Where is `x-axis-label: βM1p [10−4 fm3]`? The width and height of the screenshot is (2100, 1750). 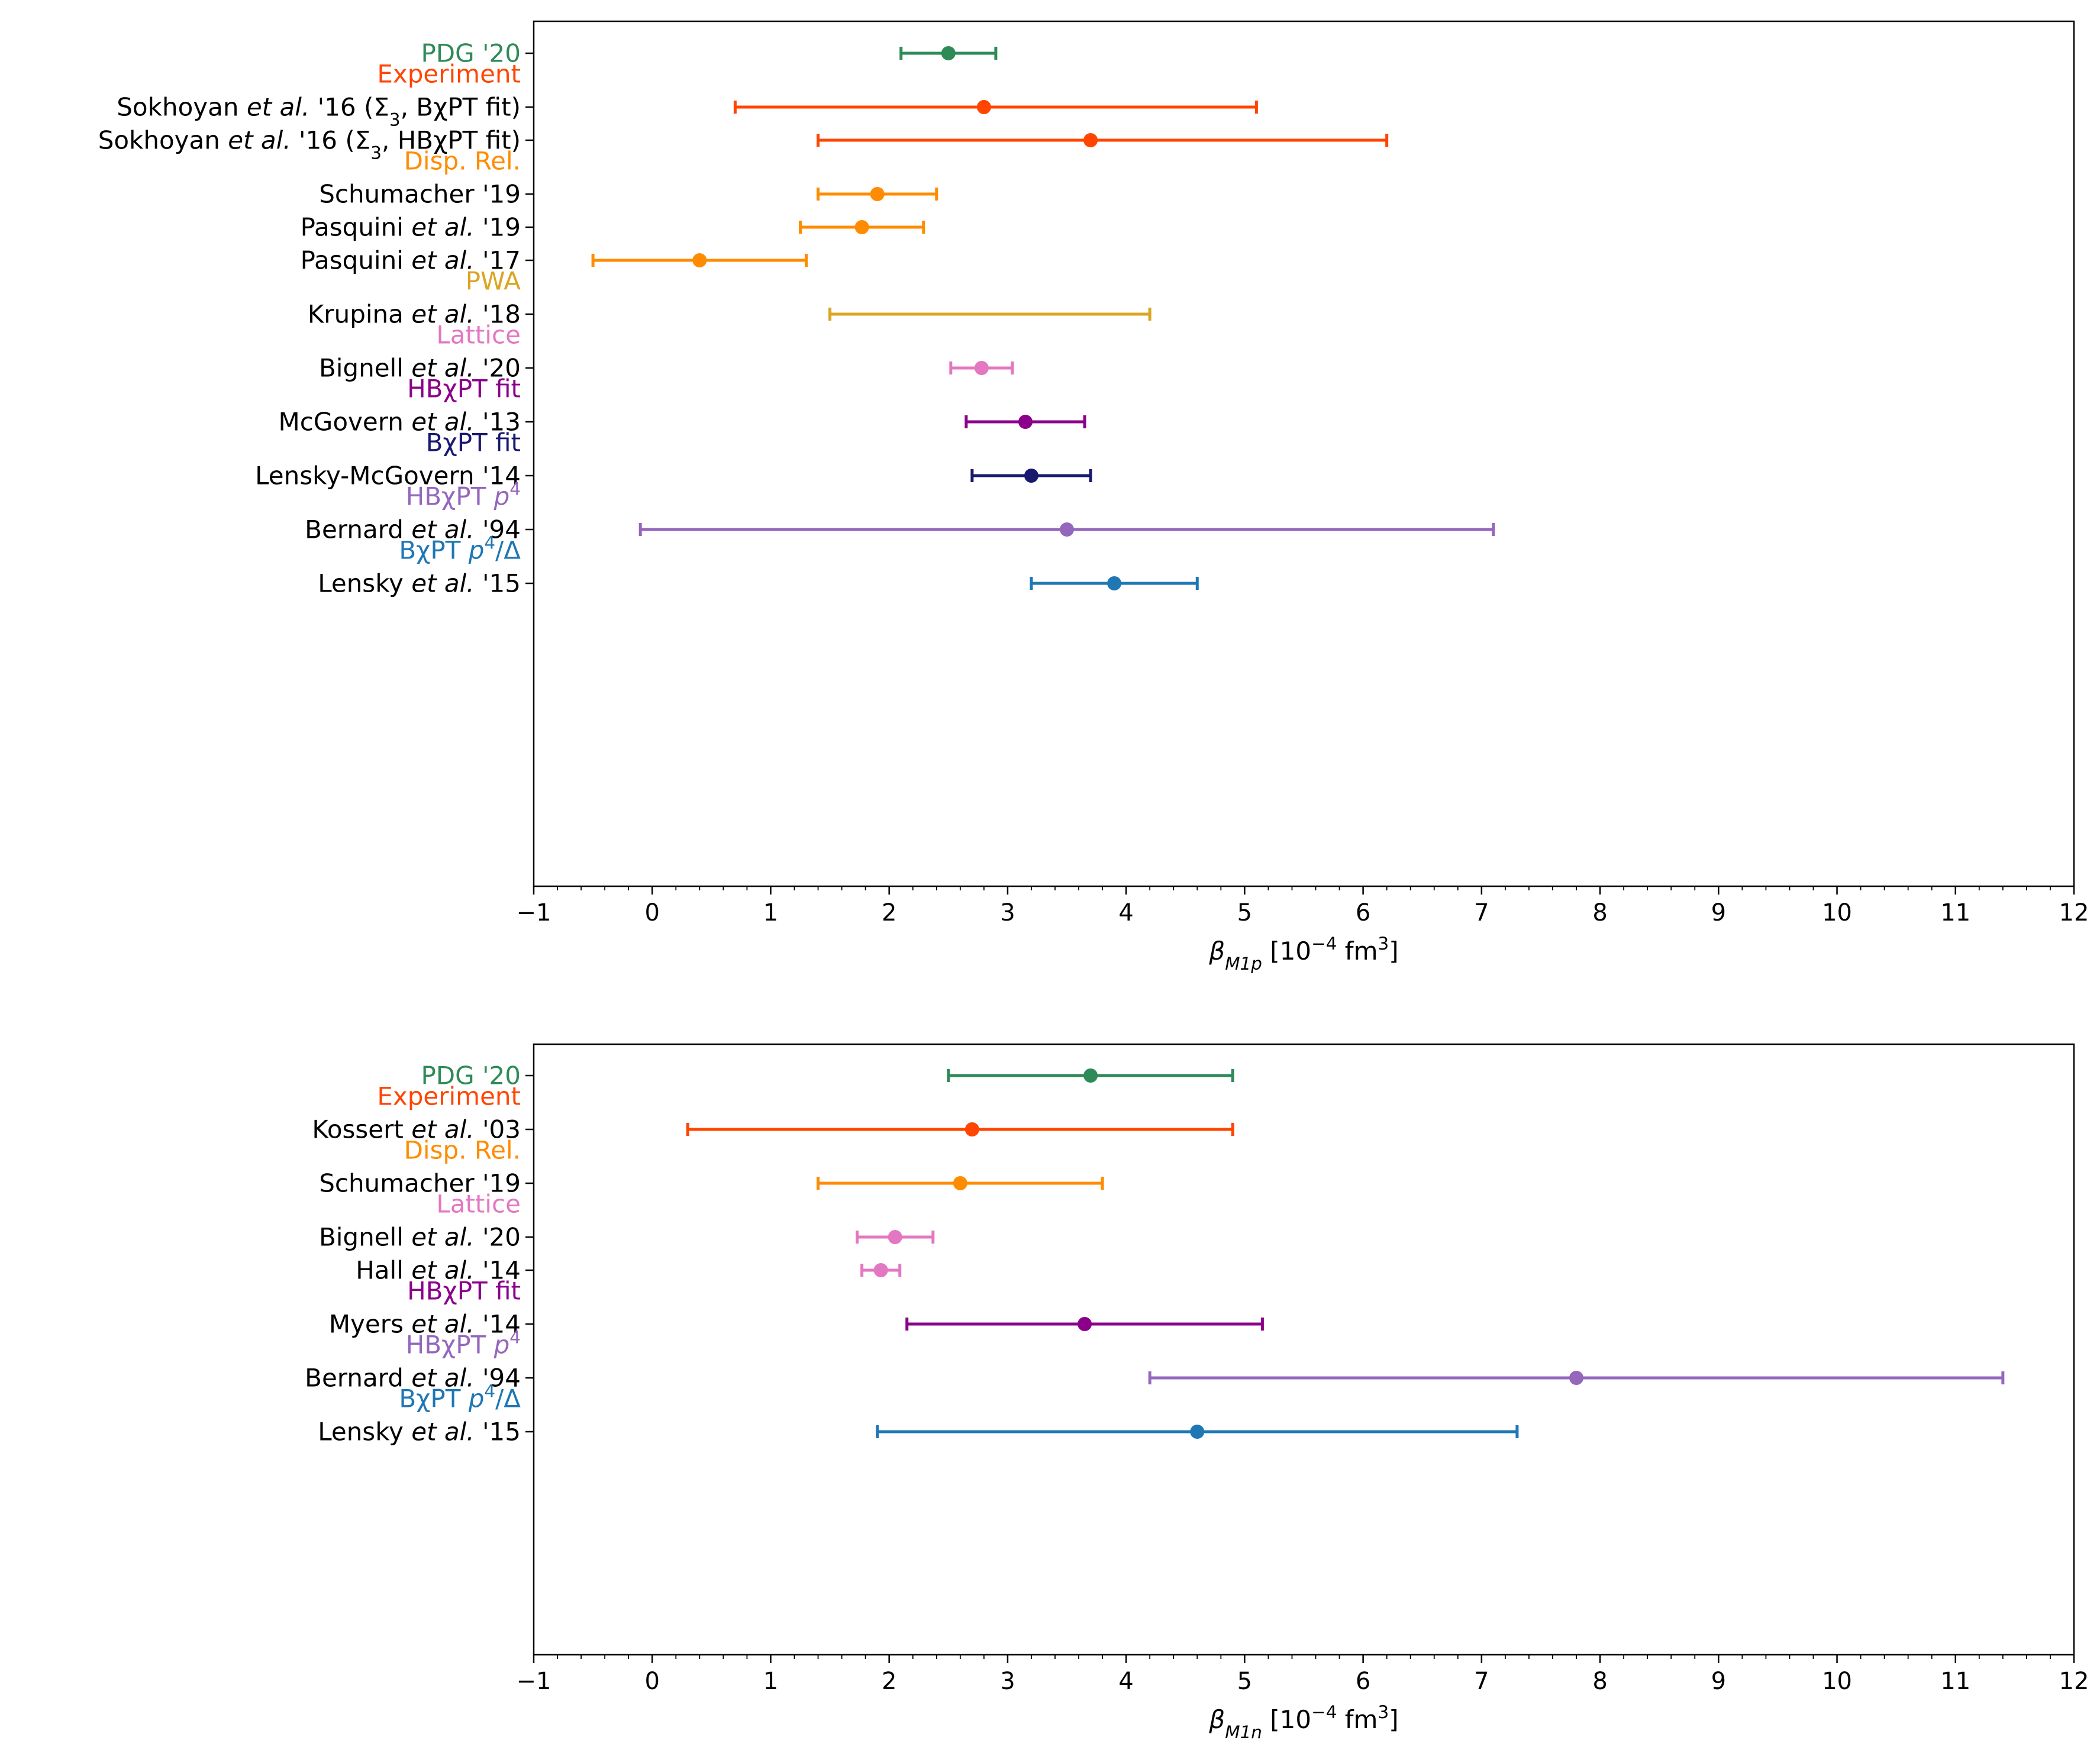 x-axis-label: βM1p [10−4 fm3] is located at coordinates (1303, 954).